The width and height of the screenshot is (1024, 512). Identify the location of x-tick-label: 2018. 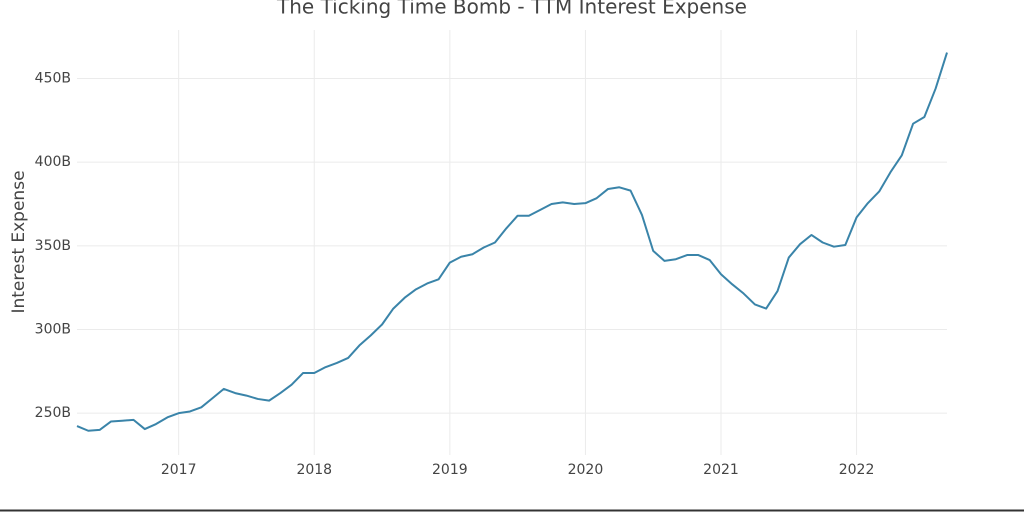
(314, 470).